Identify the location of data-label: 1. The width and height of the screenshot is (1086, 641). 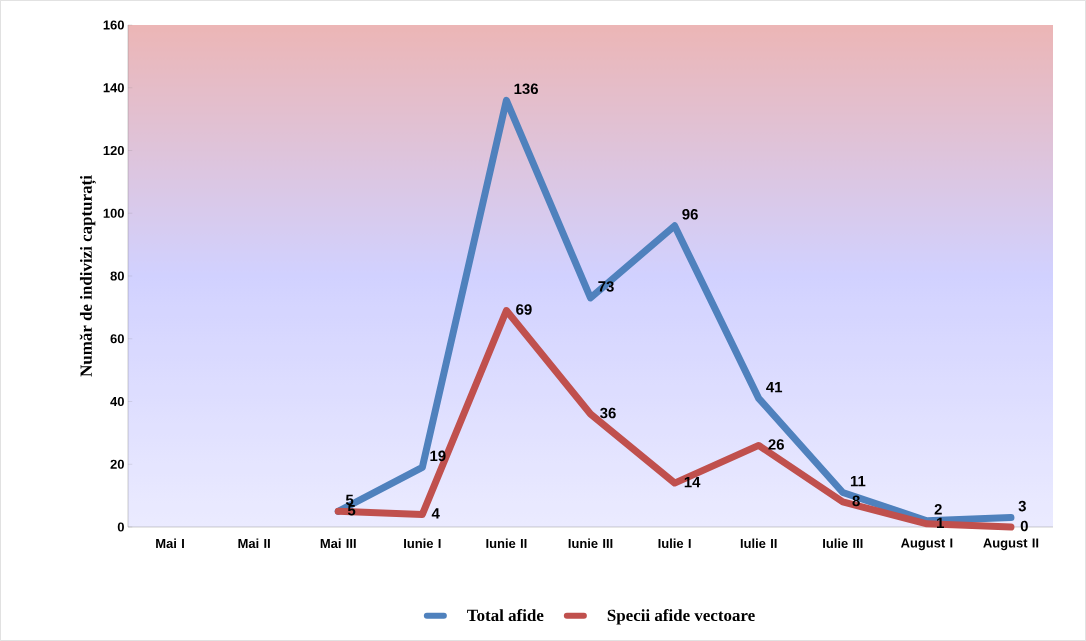
(940, 522).